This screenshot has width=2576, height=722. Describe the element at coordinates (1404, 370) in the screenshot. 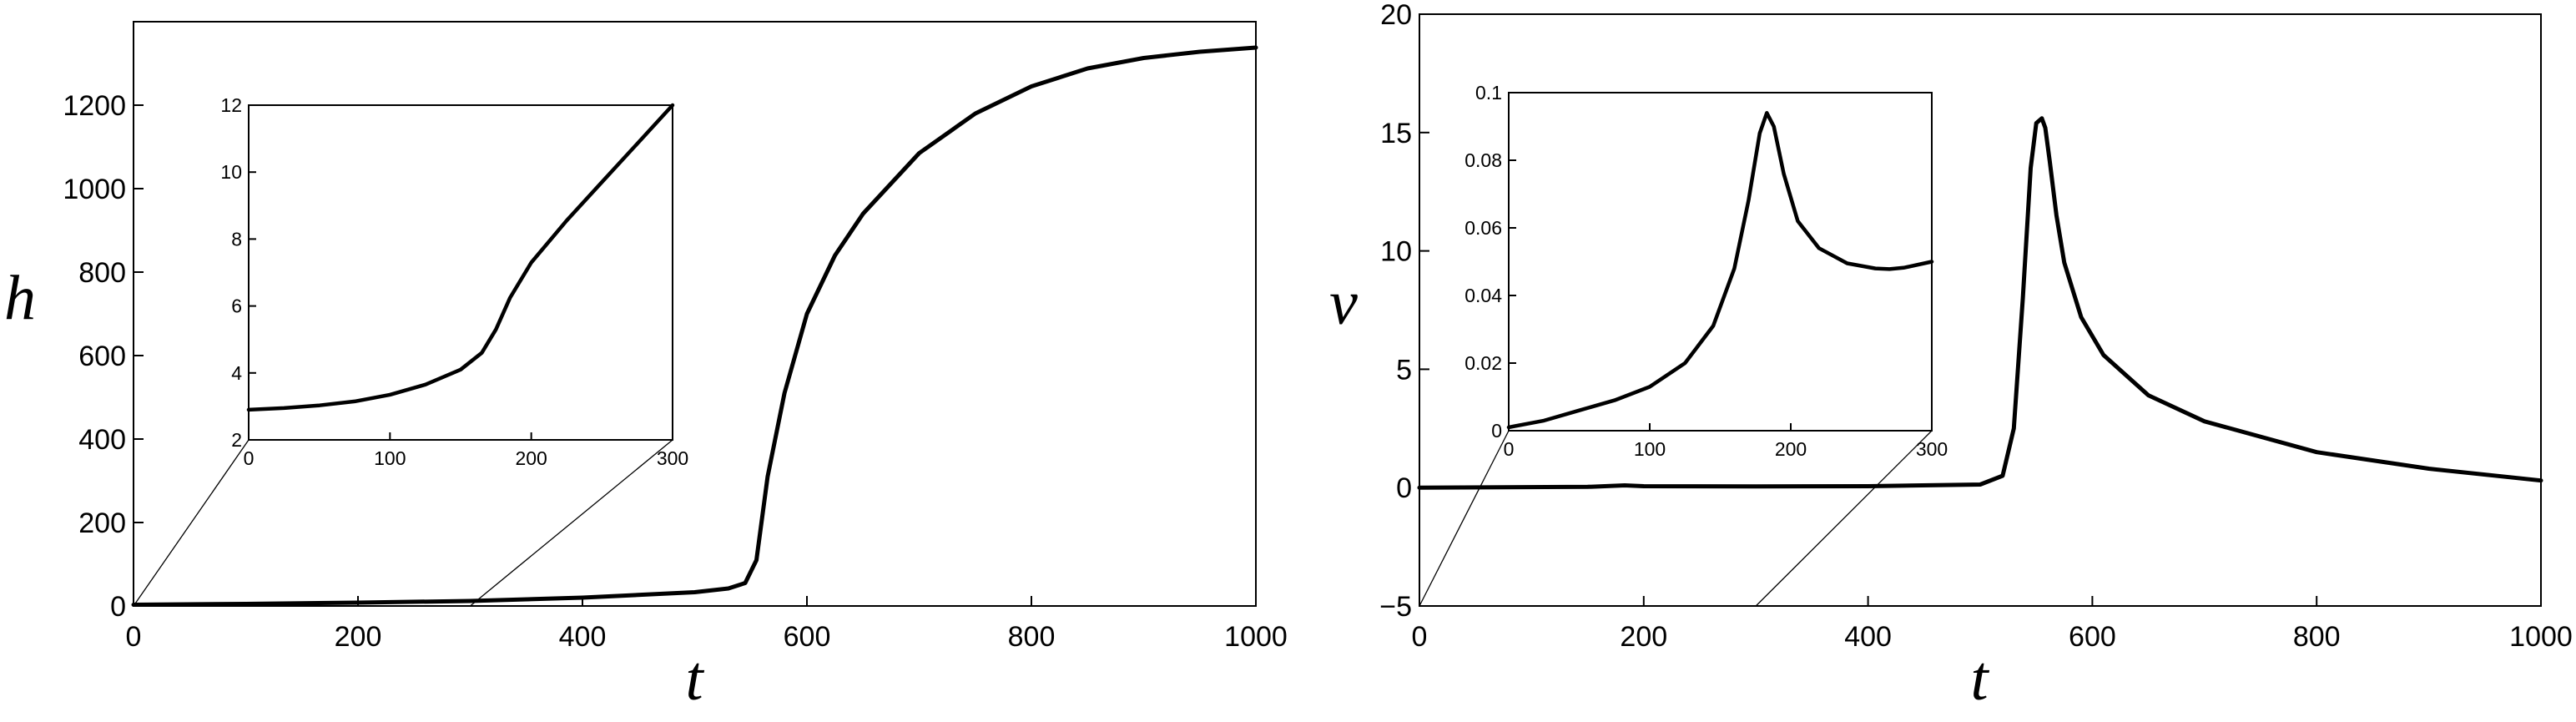

I see `y-tick-label-2: 5` at that location.